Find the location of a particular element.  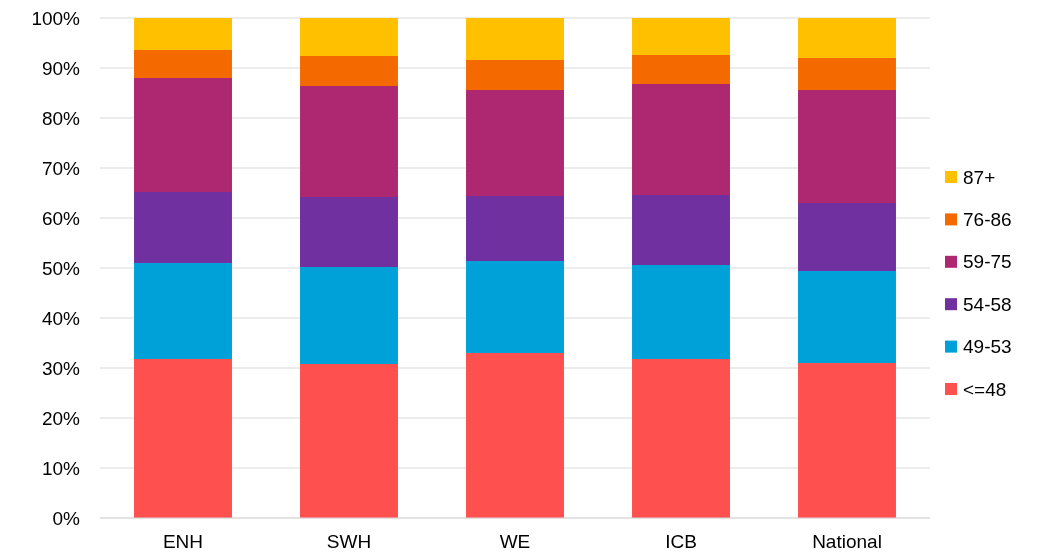

y-tick-label: 70% is located at coordinates (61, 168).